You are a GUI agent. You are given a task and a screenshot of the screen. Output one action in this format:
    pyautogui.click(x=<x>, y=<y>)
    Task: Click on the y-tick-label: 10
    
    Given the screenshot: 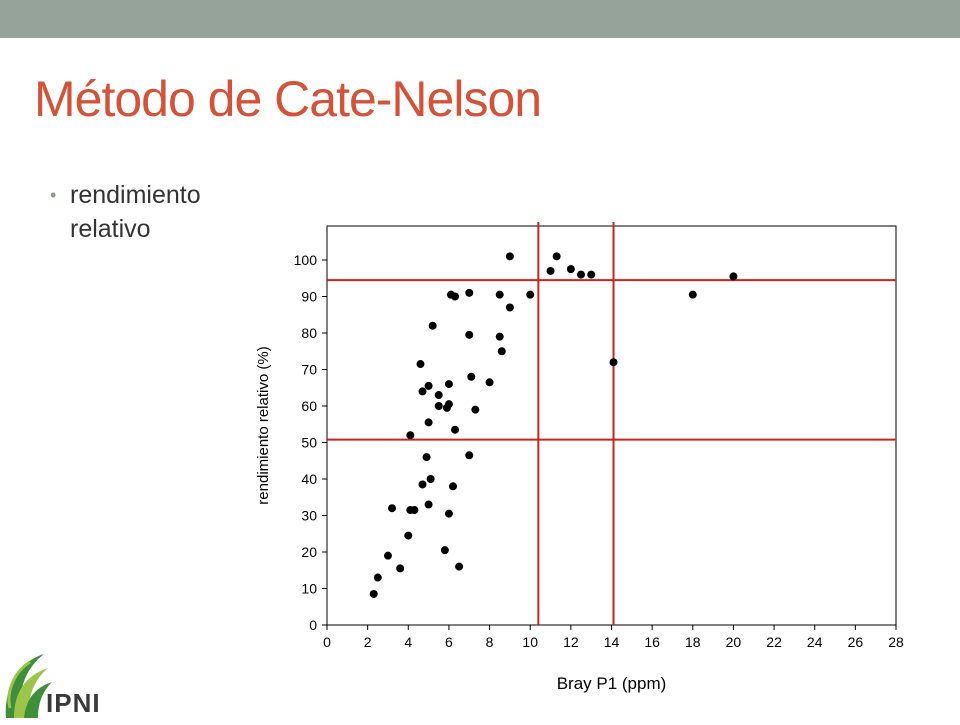 What is the action you would take?
    pyautogui.click(x=309, y=589)
    